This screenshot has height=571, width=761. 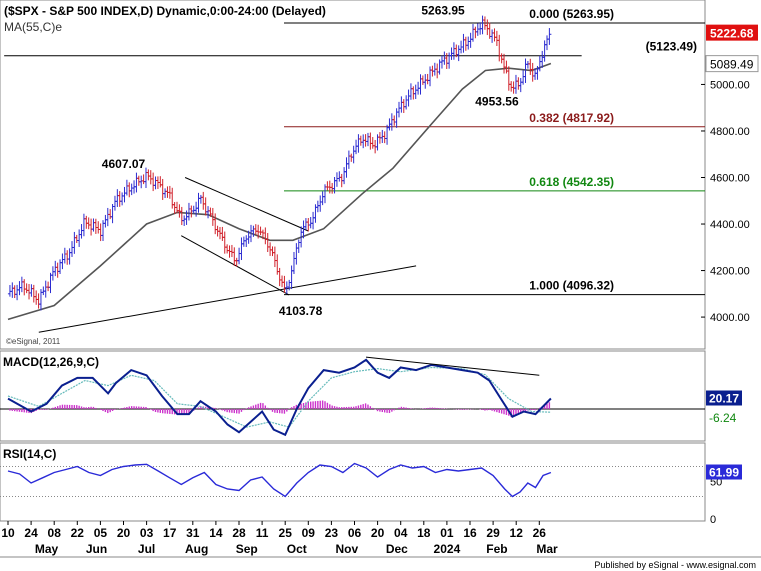 What do you see at coordinates (401, 533) in the screenshot?
I see `x-tick-label: 04` at bounding box center [401, 533].